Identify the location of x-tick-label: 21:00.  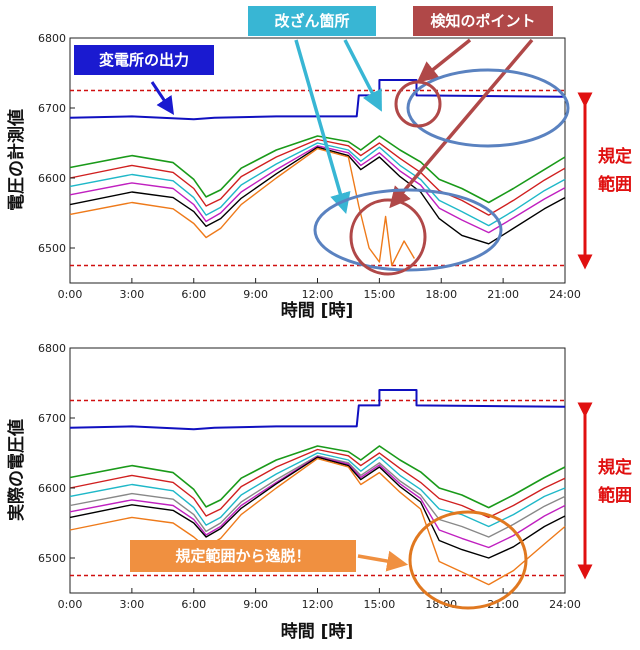
(503, 294).